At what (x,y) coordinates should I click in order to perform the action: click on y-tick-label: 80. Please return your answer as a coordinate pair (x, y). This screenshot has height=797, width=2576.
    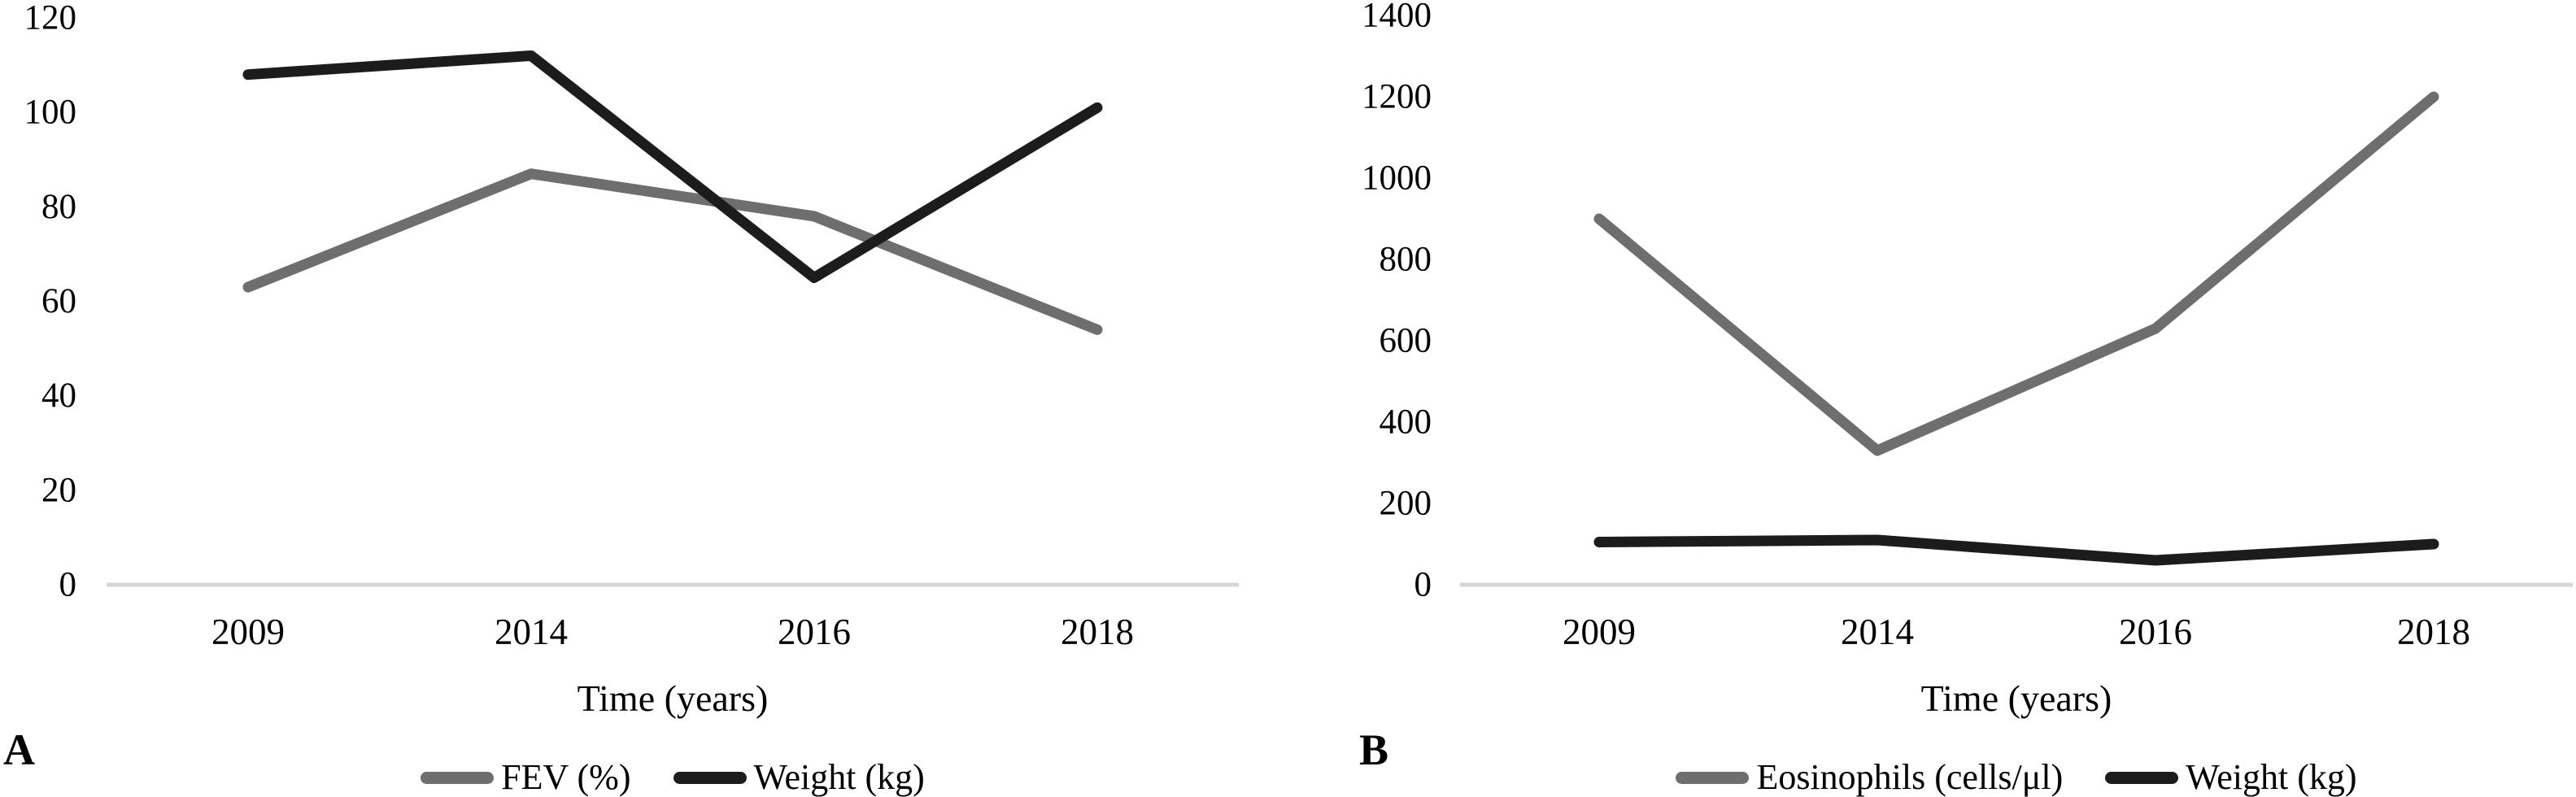
    Looking at the image, I should click on (58, 207).